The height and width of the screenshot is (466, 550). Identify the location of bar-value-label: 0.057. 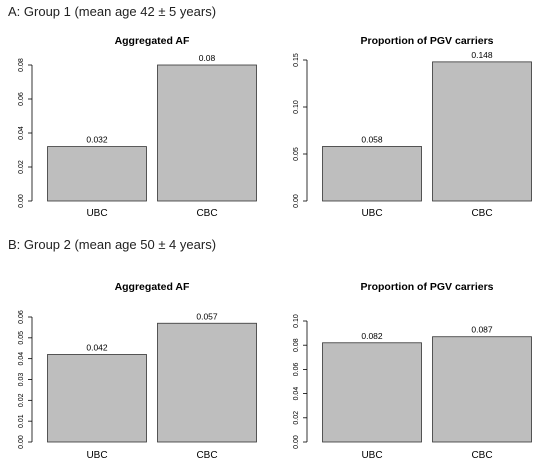
(207, 316).